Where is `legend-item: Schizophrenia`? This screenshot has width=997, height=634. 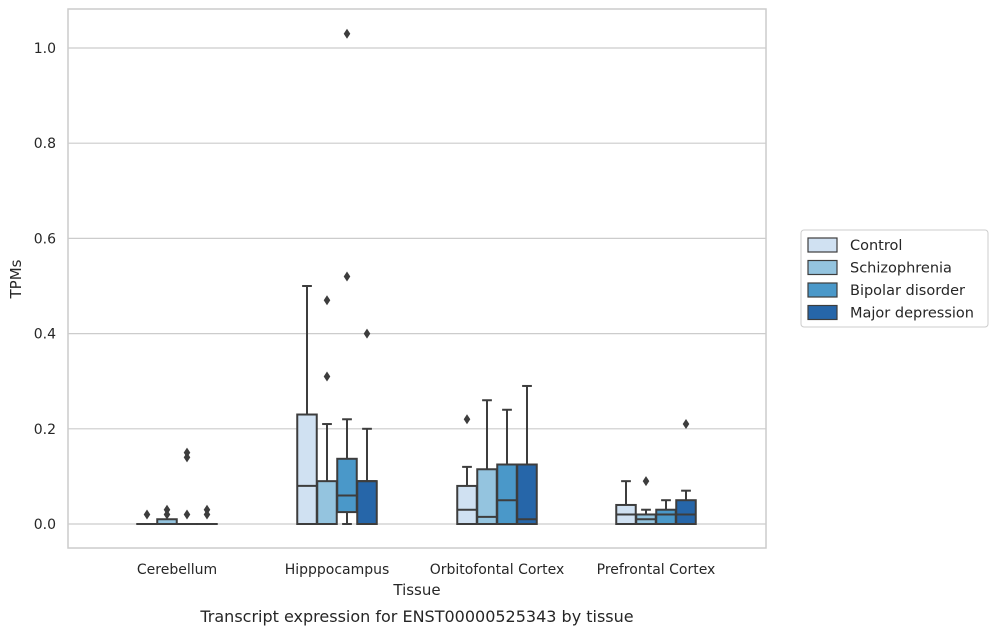
legend-item: Schizophrenia is located at coordinates (879, 268).